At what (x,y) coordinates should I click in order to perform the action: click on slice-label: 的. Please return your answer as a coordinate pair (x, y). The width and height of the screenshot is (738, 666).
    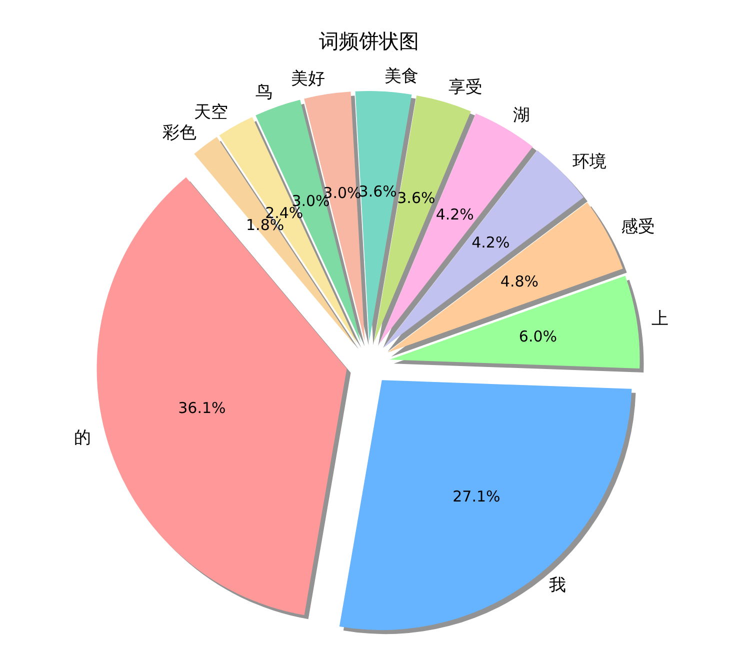
    Looking at the image, I should click on (82, 438).